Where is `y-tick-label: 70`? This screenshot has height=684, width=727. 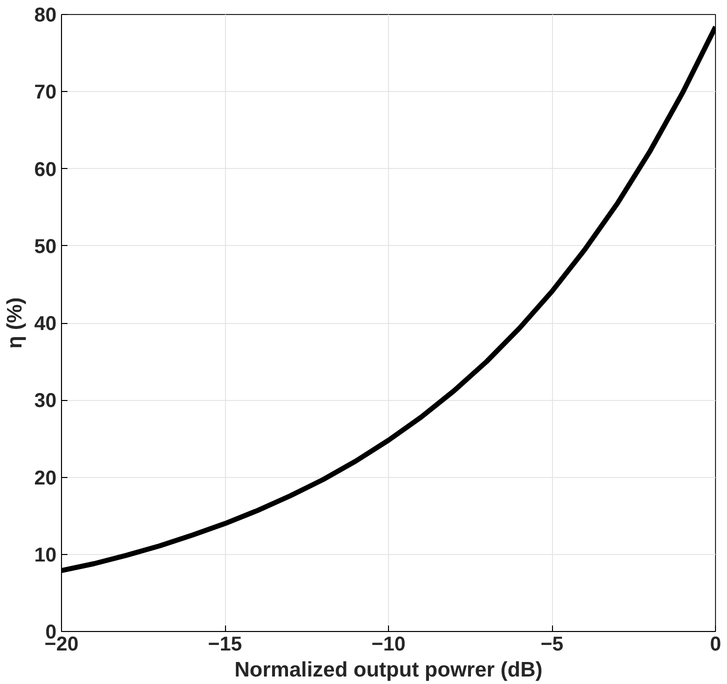 y-tick-label: 70 is located at coordinates (45, 93).